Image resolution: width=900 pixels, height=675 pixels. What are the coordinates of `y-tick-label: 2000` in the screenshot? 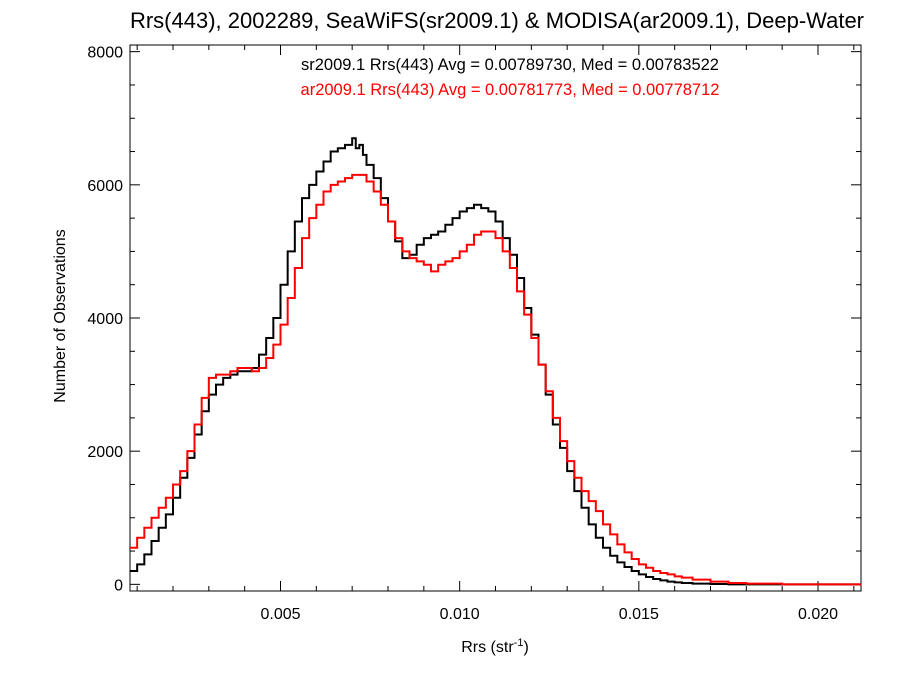 It's located at (105, 452).